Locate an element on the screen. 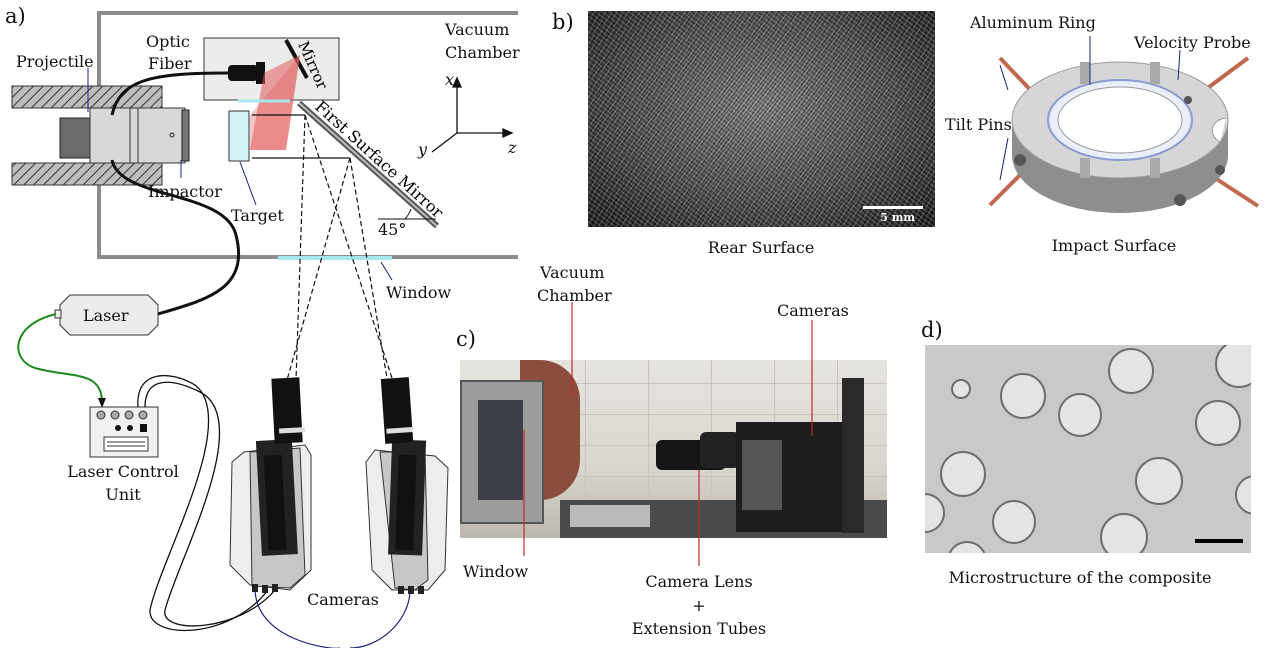 This screenshot has height=648, width=1269. fiber-cable is located at coordinates (175, 193).